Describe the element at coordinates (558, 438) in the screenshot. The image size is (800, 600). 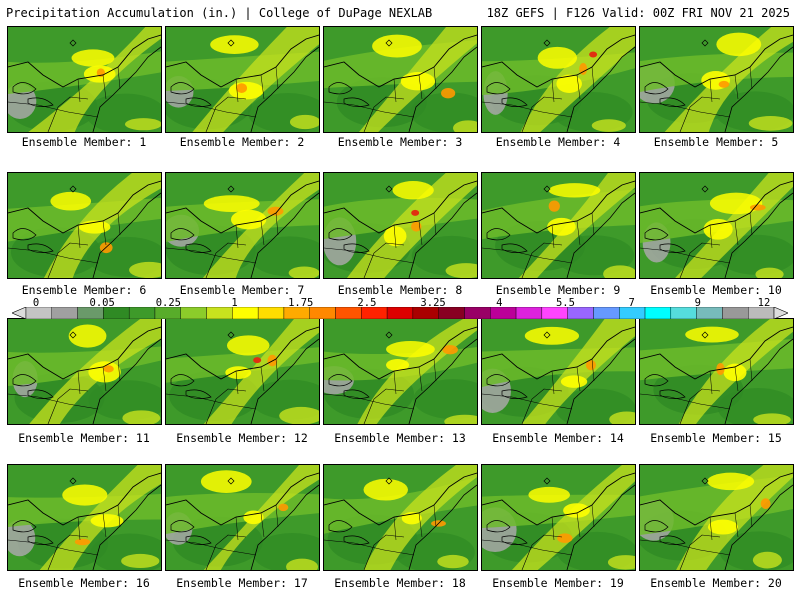
I see `member-label: Ensemble Member: 14` at that location.